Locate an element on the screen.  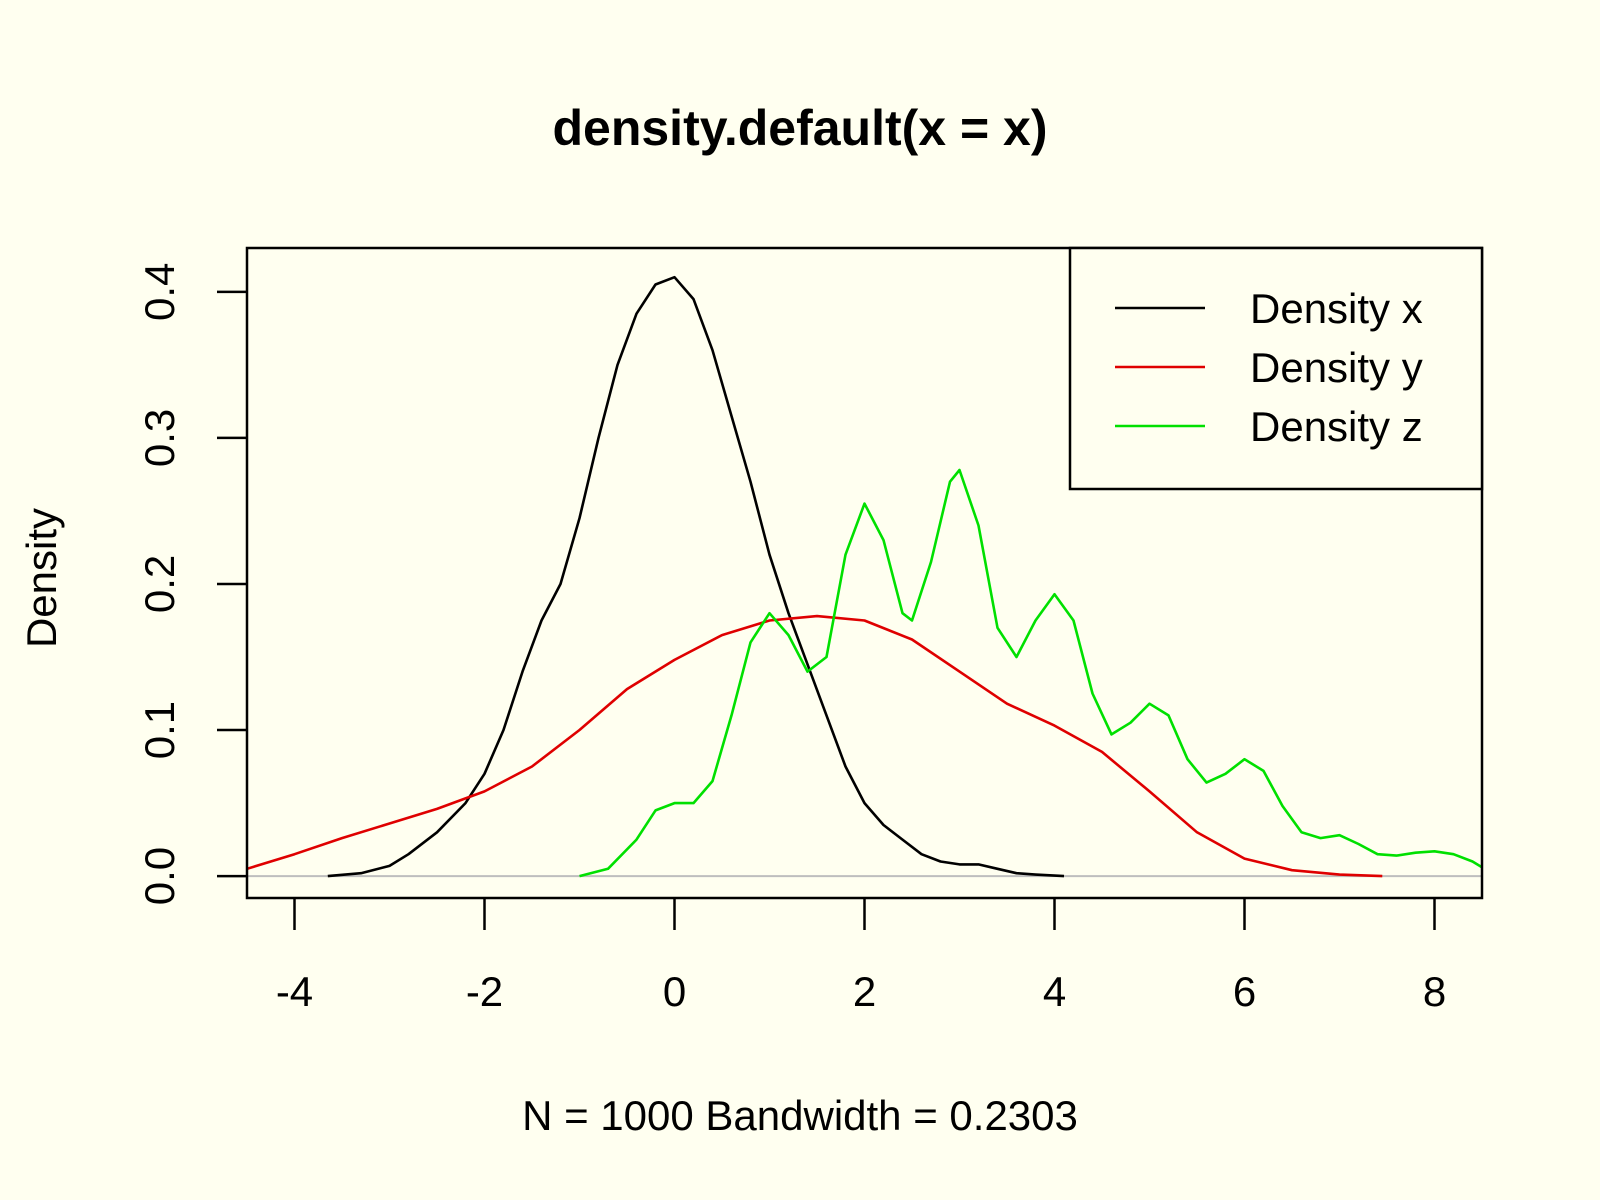
x-tick-label: 8 is located at coordinates (1434, 991).